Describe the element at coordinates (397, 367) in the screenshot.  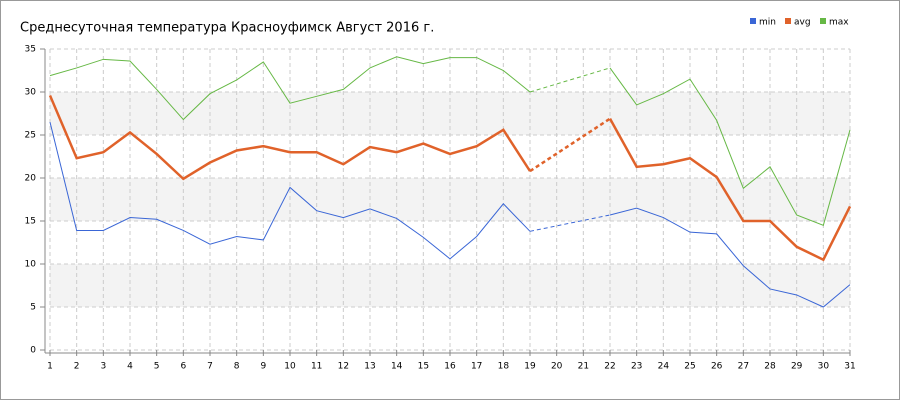
I see `x-tick-label: 14` at that location.